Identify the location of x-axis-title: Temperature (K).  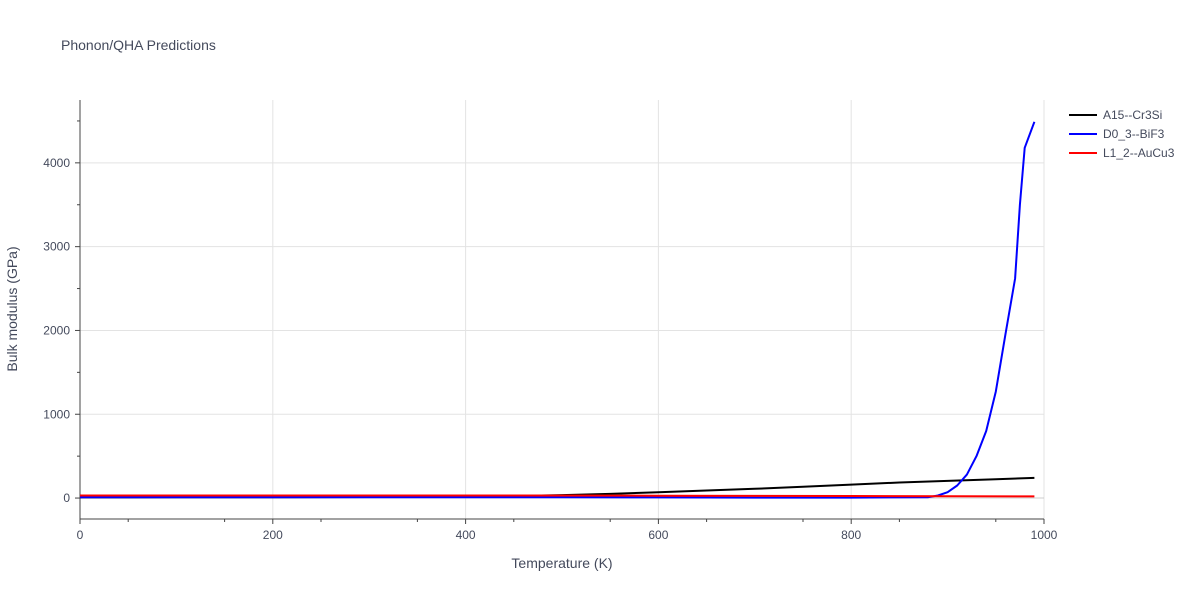
(561, 563).